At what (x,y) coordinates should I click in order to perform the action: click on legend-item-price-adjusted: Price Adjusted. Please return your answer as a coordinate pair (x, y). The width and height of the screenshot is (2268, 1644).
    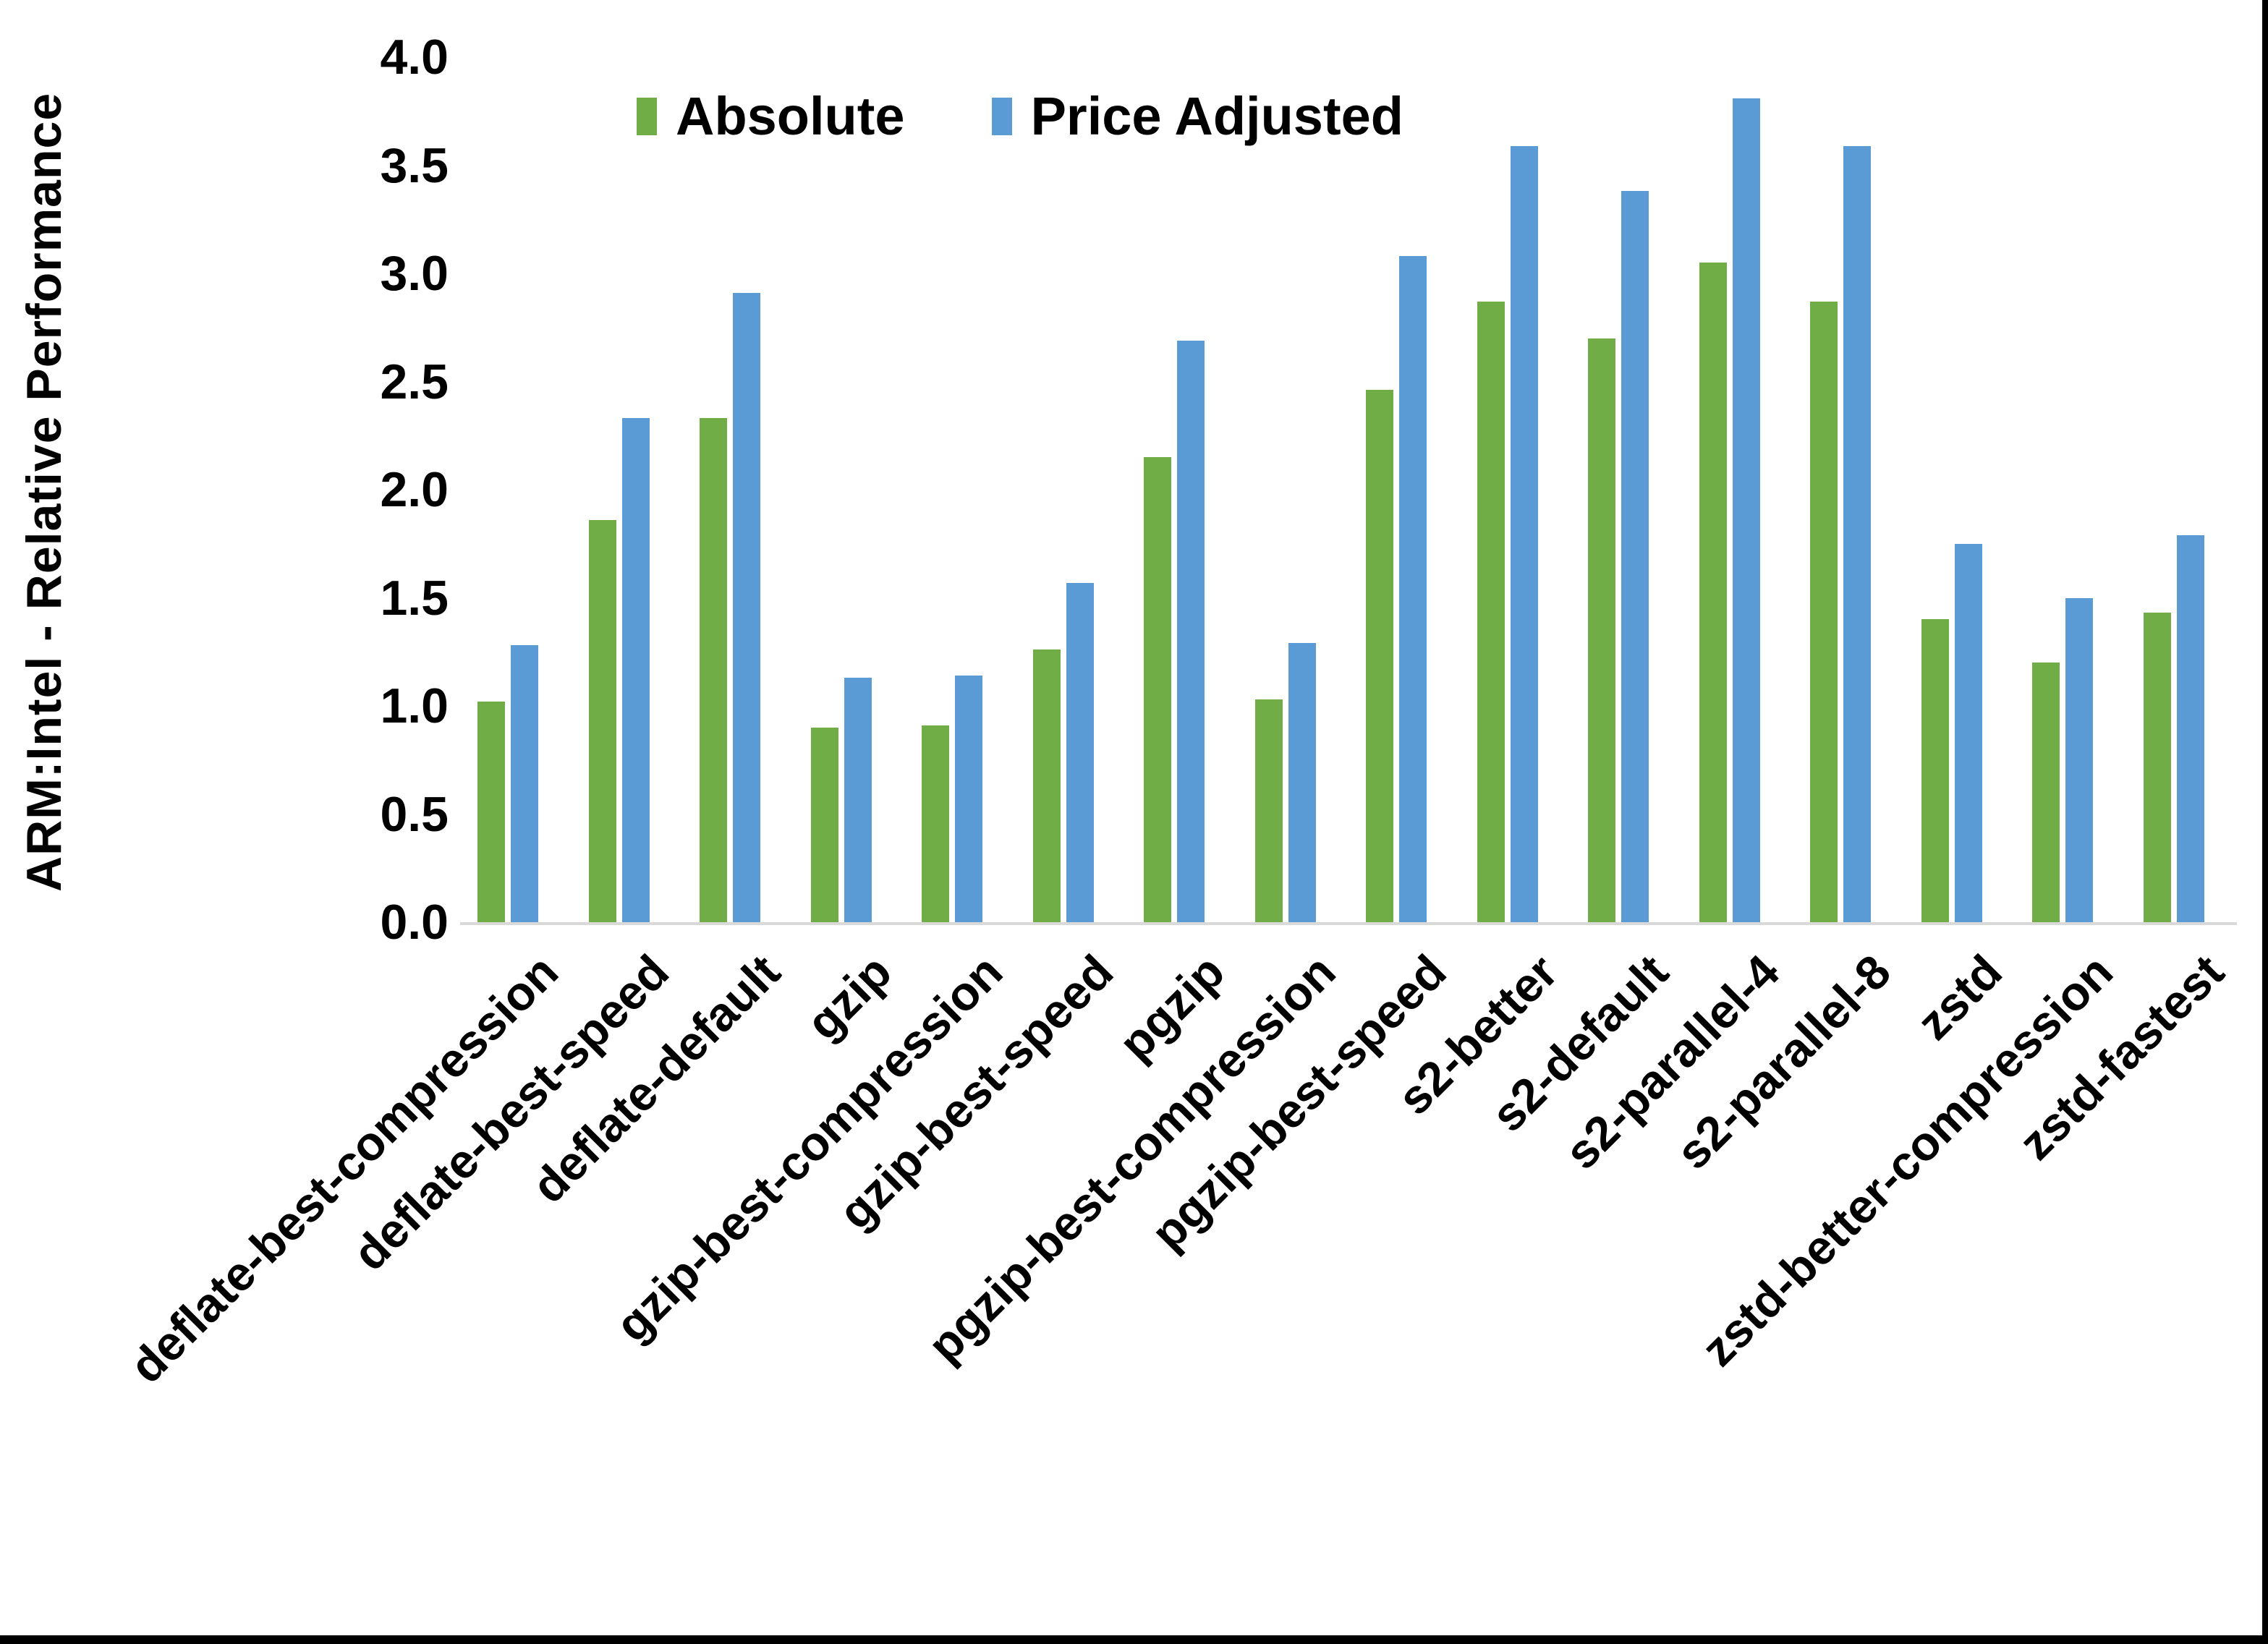
    Looking at the image, I should click on (1197, 116).